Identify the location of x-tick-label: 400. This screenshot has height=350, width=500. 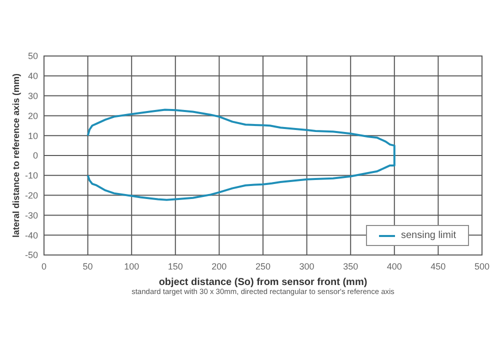
(394, 266).